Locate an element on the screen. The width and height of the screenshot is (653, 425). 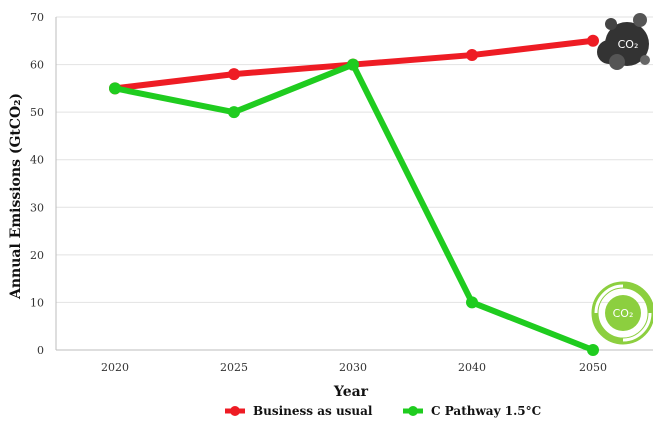
y-tick-labels: 0 10 20 30 40 50 60 70 is located at coordinates (37, 184).